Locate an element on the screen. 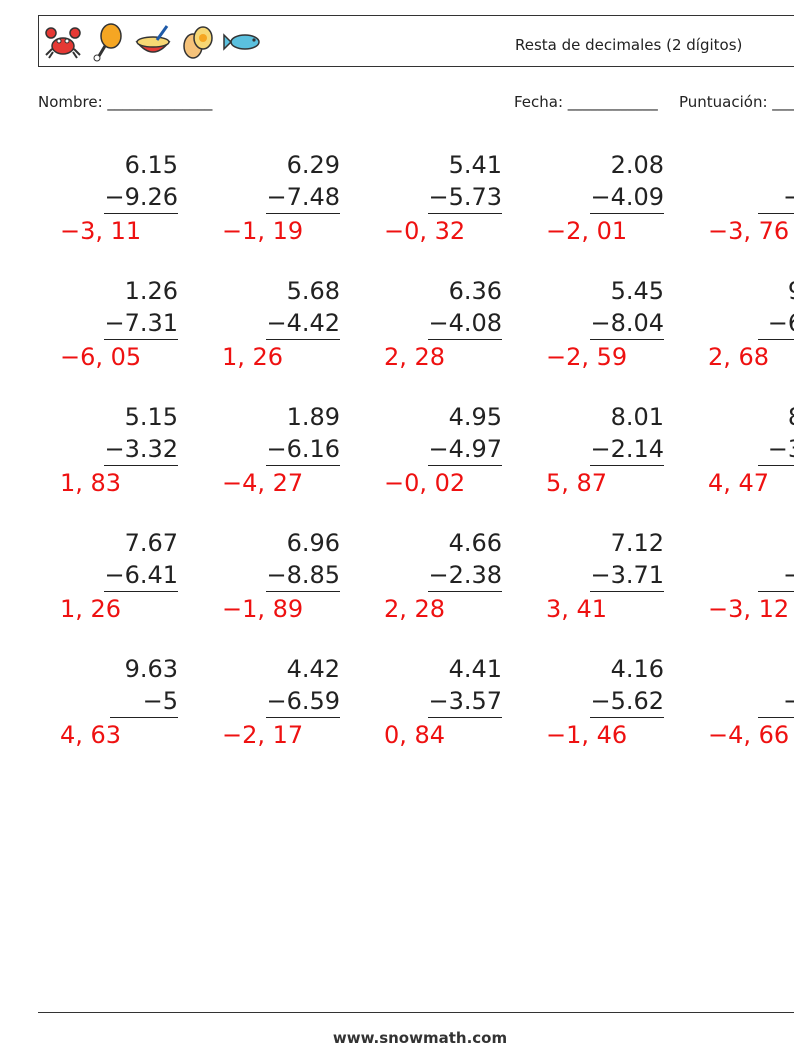  minuend: 5.41 is located at coordinates (475, 165).